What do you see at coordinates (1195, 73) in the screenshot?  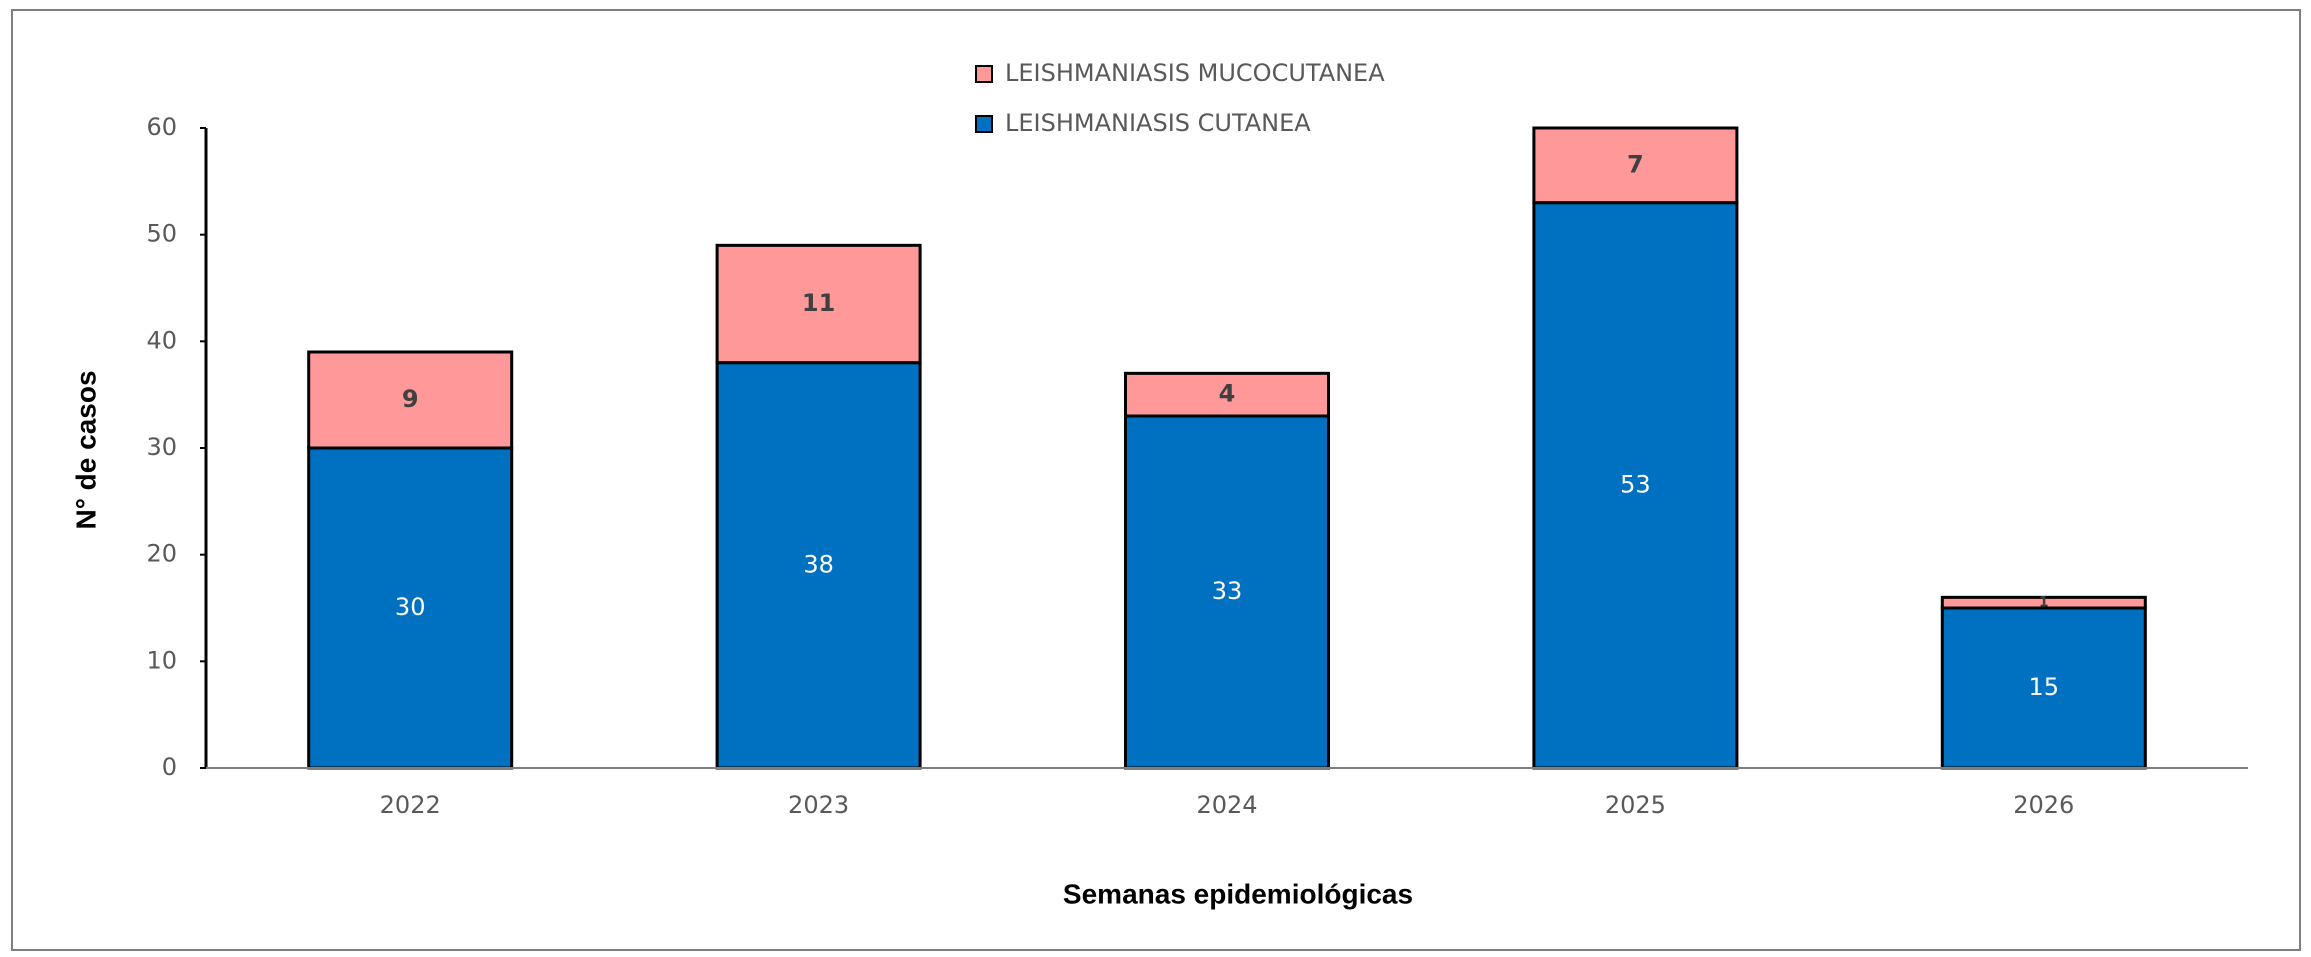 I see `legend-label: LEISHMANIASIS MUCOCUTANEA` at bounding box center [1195, 73].